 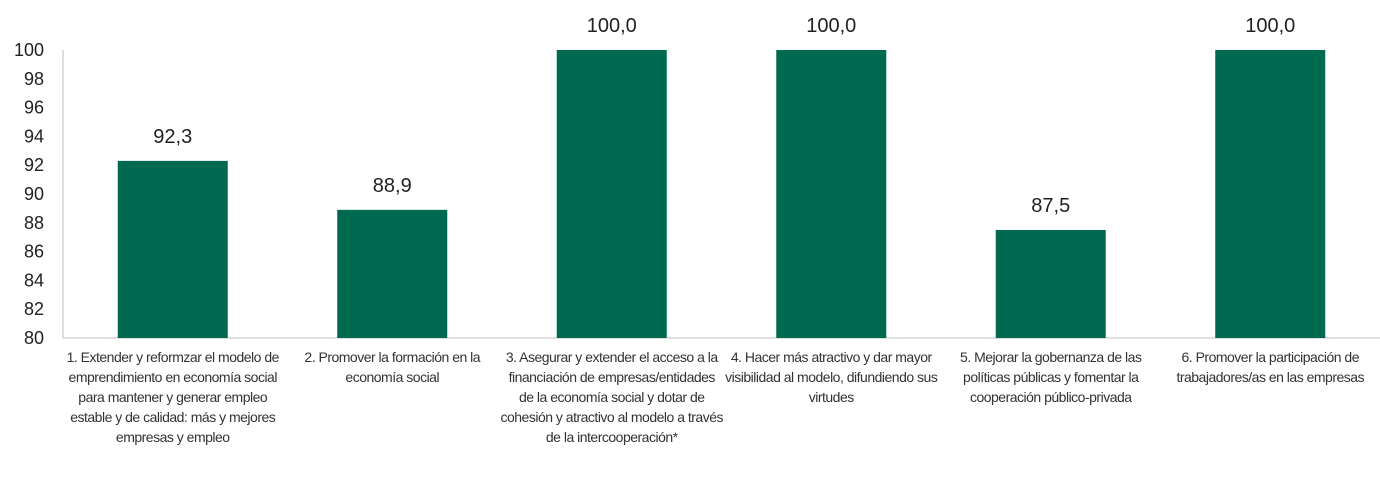 What do you see at coordinates (34, 79) in the screenshot?
I see `y-tick-label: 98` at bounding box center [34, 79].